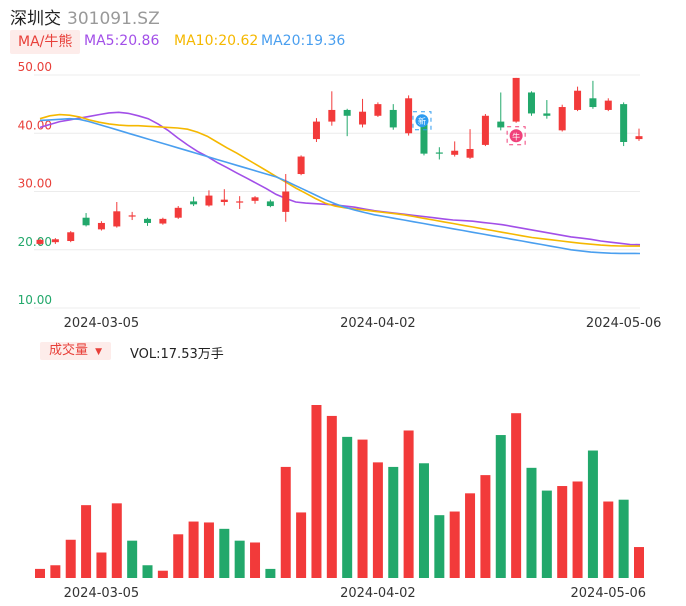  I want to click on ma-indicator-tab: MA/牛熊, so click(45, 42).